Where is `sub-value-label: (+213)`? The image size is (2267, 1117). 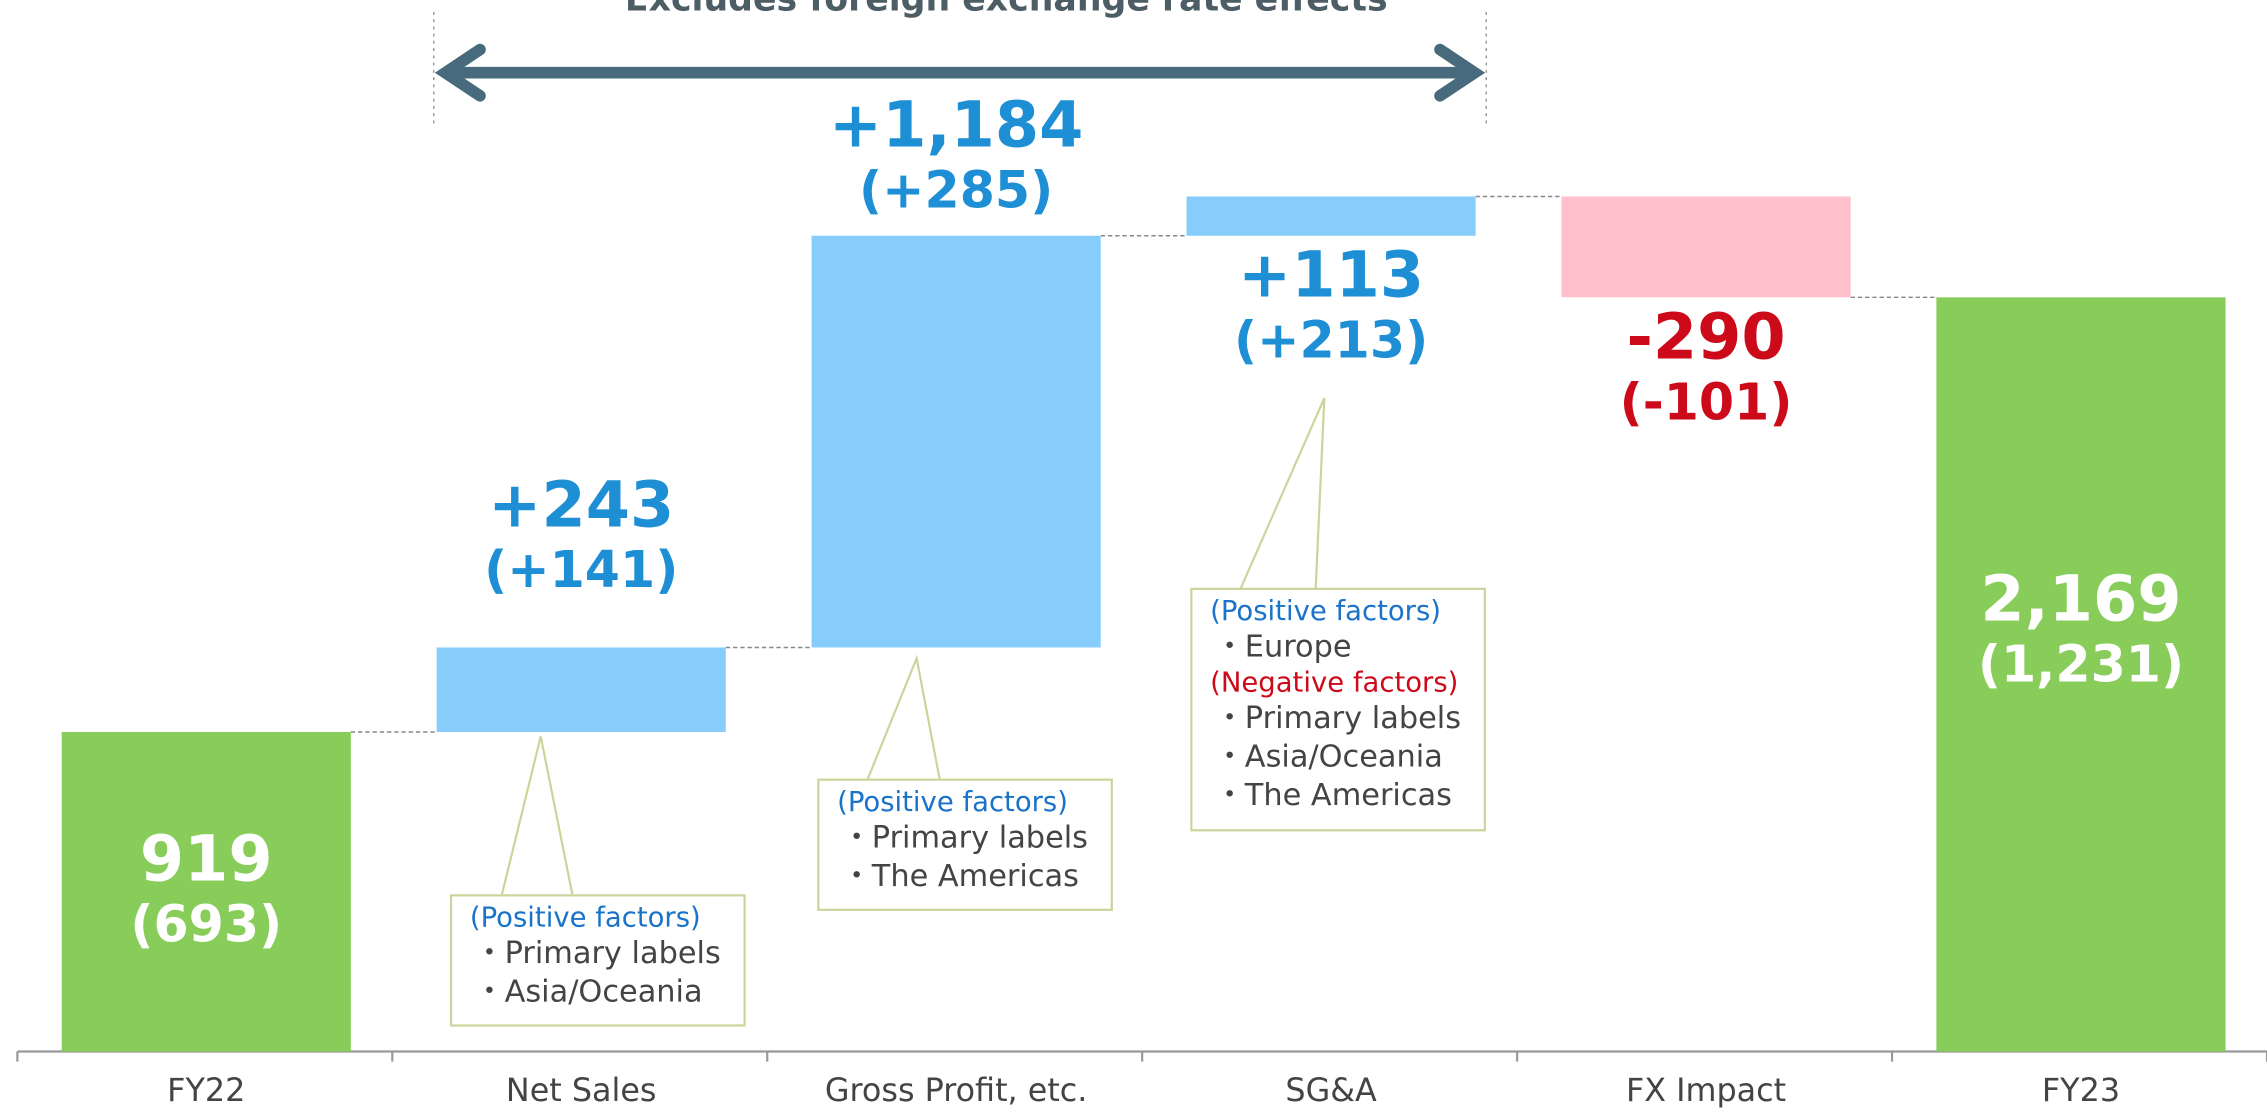 sub-value-label: (+213) is located at coordinates (1331, 340).